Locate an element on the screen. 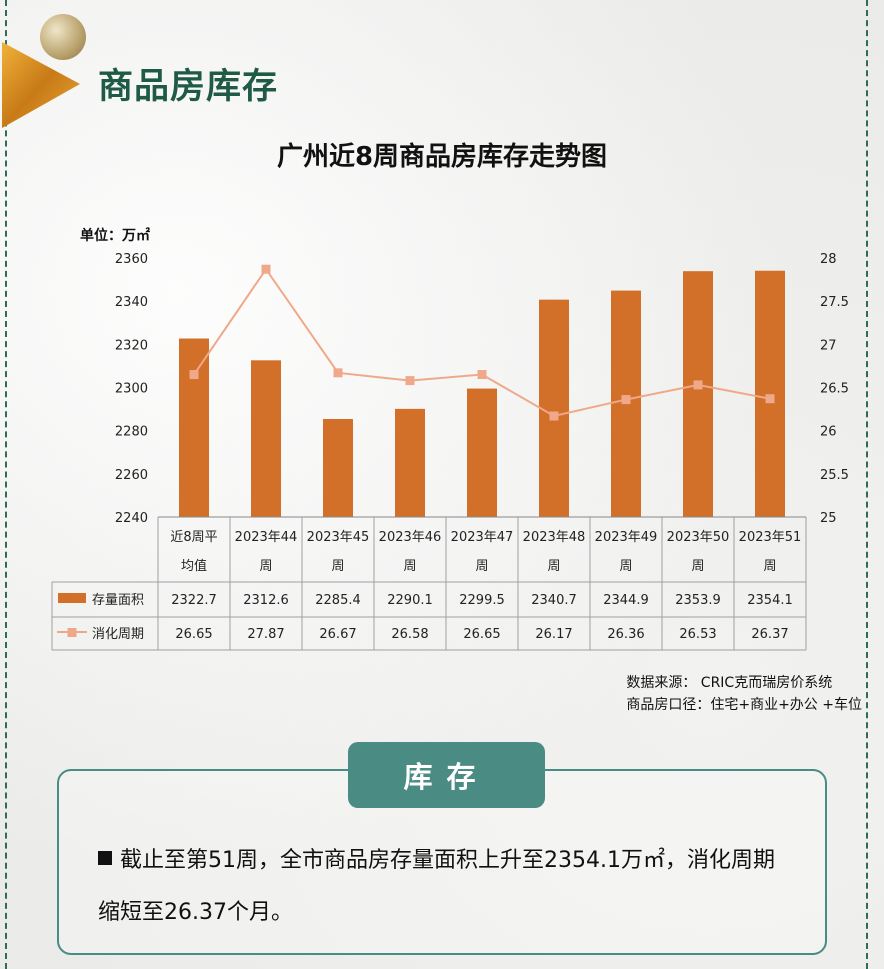 Image resolution: width=884 pixels, height=969 pixels. y-left-tick-label: 2340 is located at coordinates (131, 302).